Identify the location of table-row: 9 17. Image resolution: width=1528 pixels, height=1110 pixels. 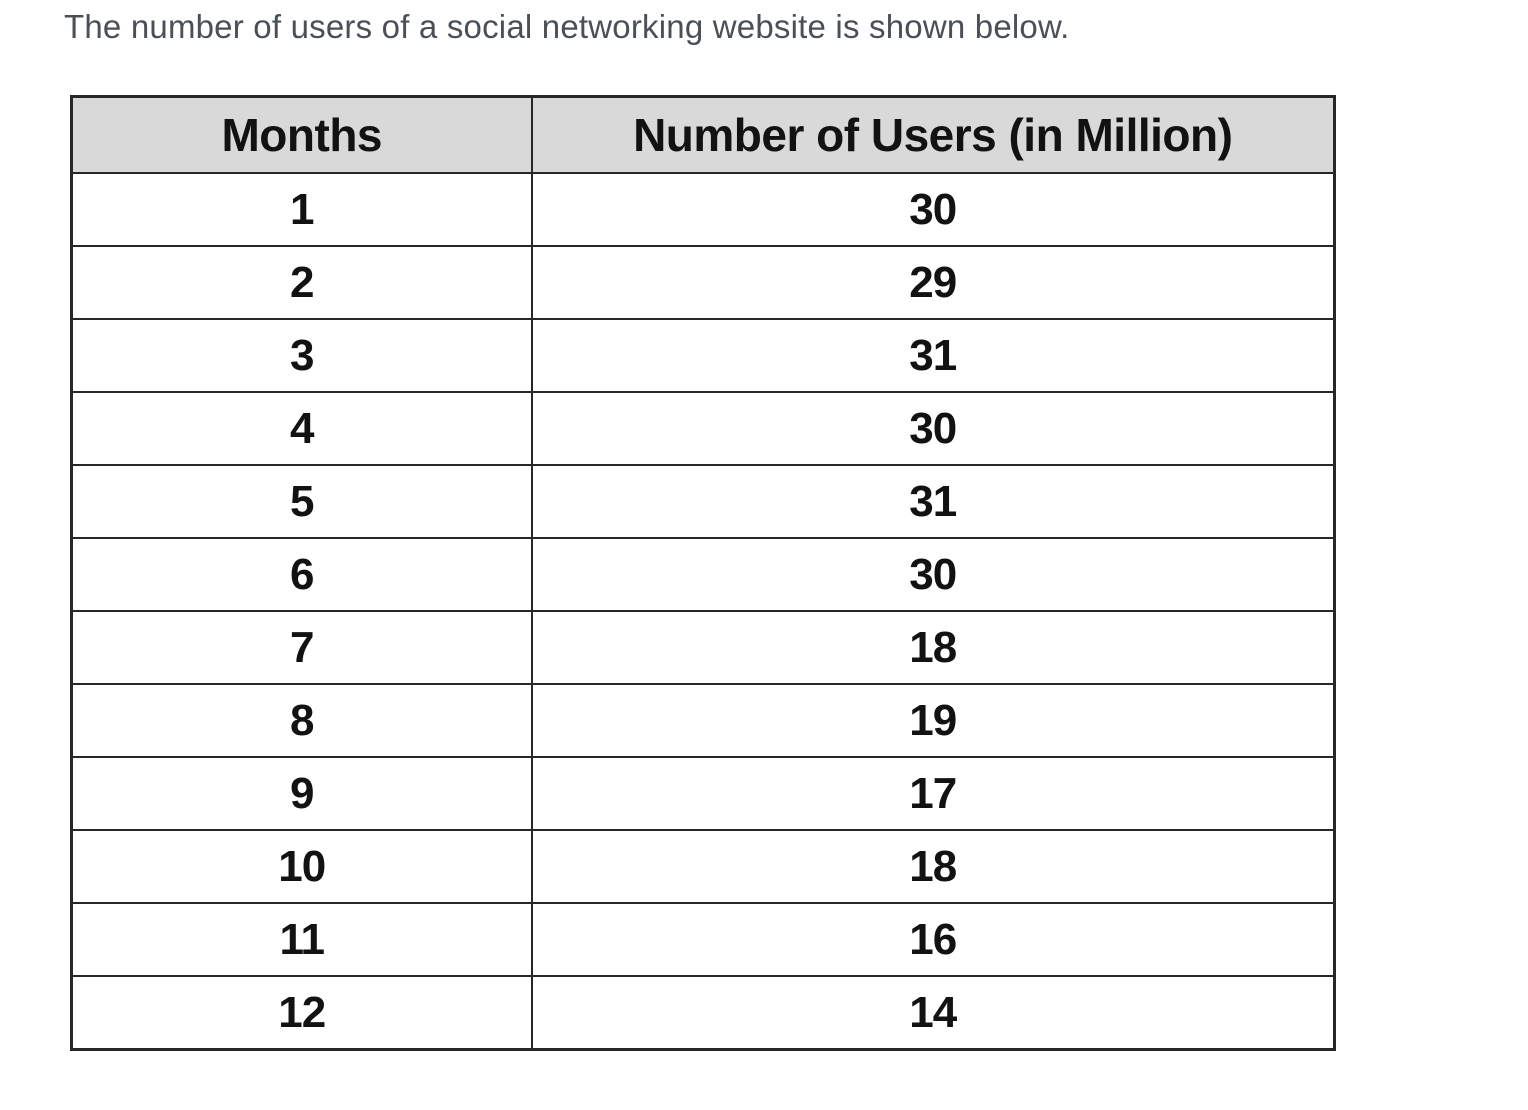
(703, 793).